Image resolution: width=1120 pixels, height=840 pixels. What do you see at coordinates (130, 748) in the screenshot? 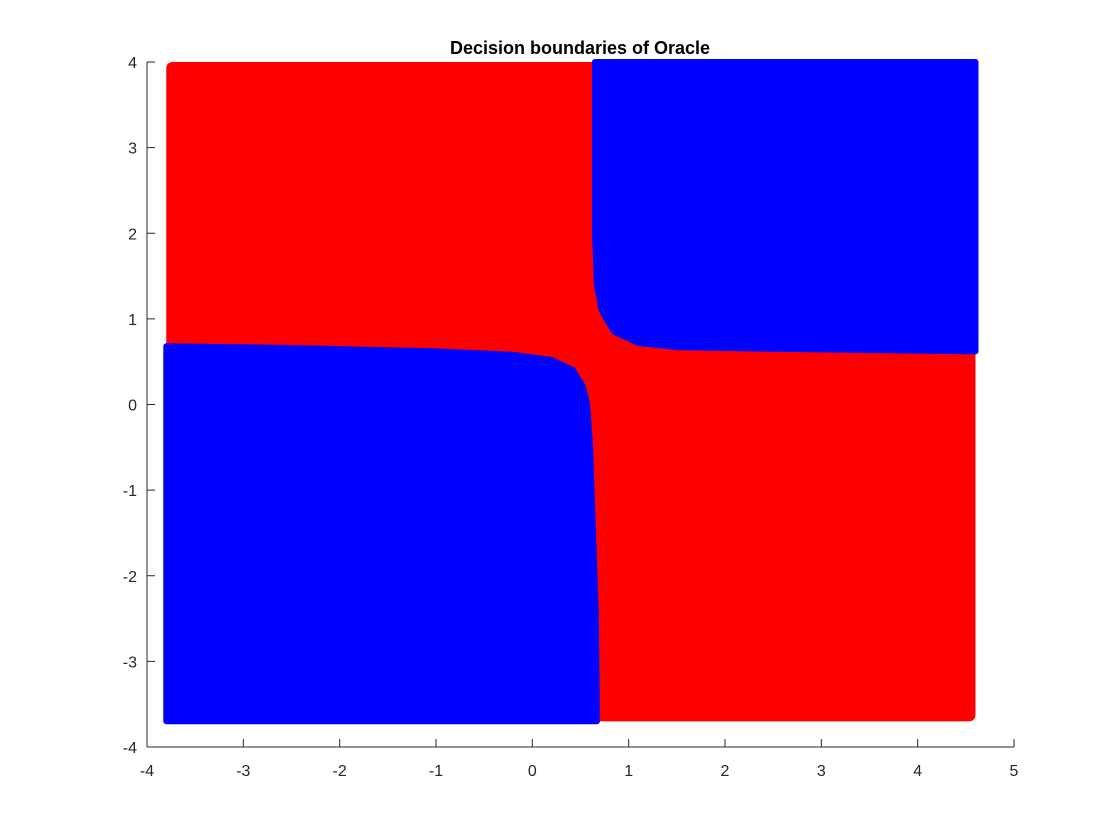
I see `y-tick-label: -4` at bounding box center [130, 748].